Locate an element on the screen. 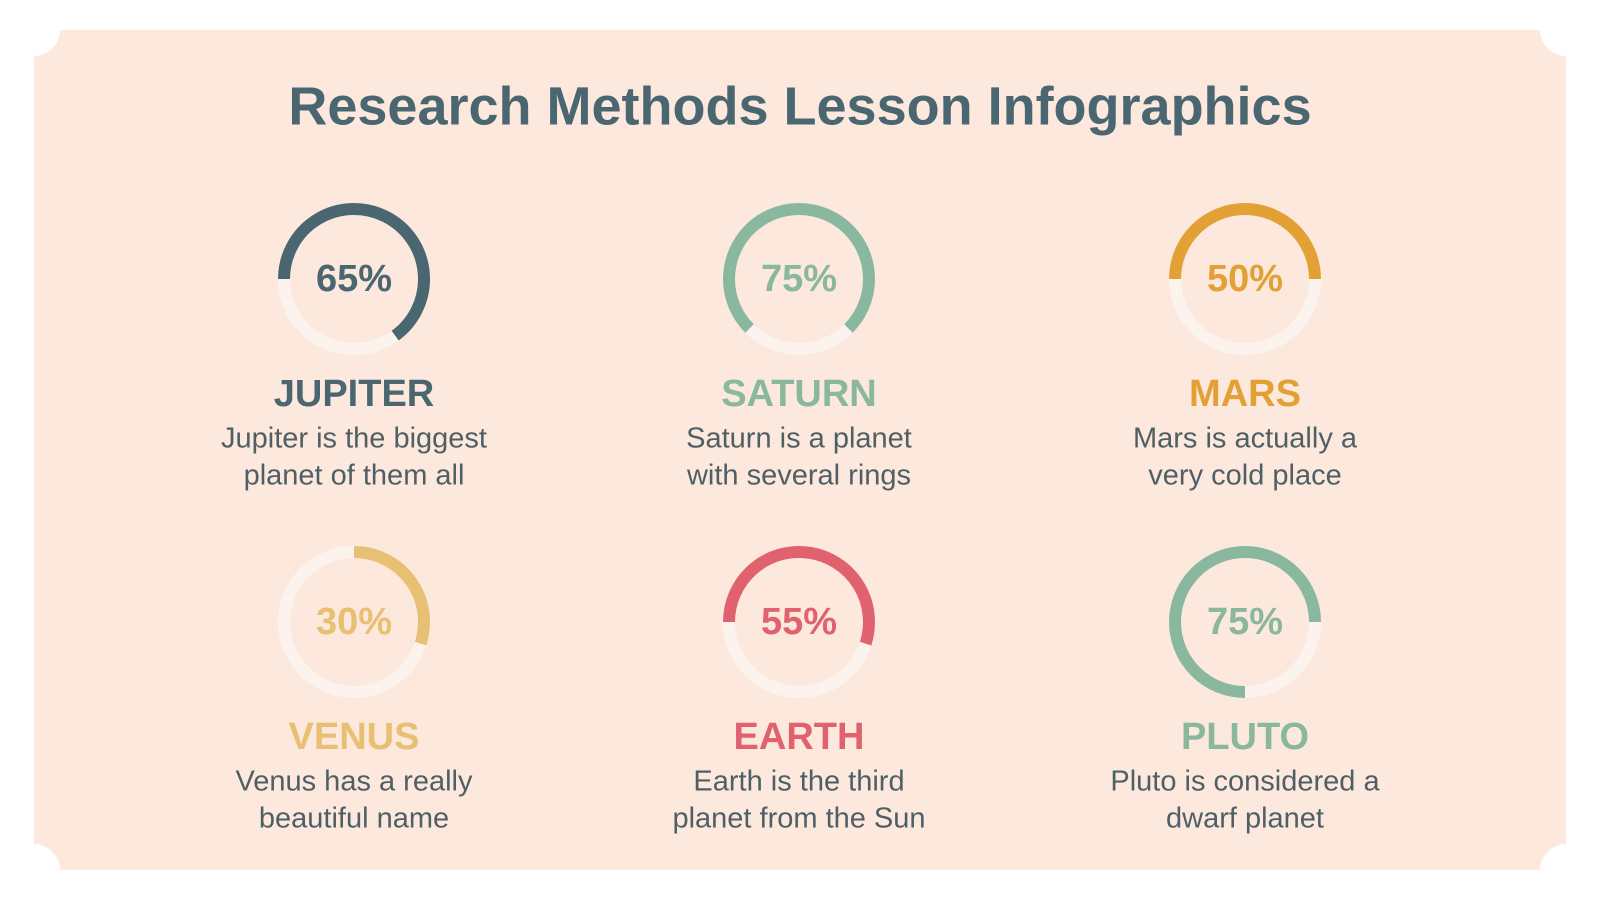 The height and width of the screenshot is (900, 1600). planet-name: VENUS is located at coordinates (354, 737).